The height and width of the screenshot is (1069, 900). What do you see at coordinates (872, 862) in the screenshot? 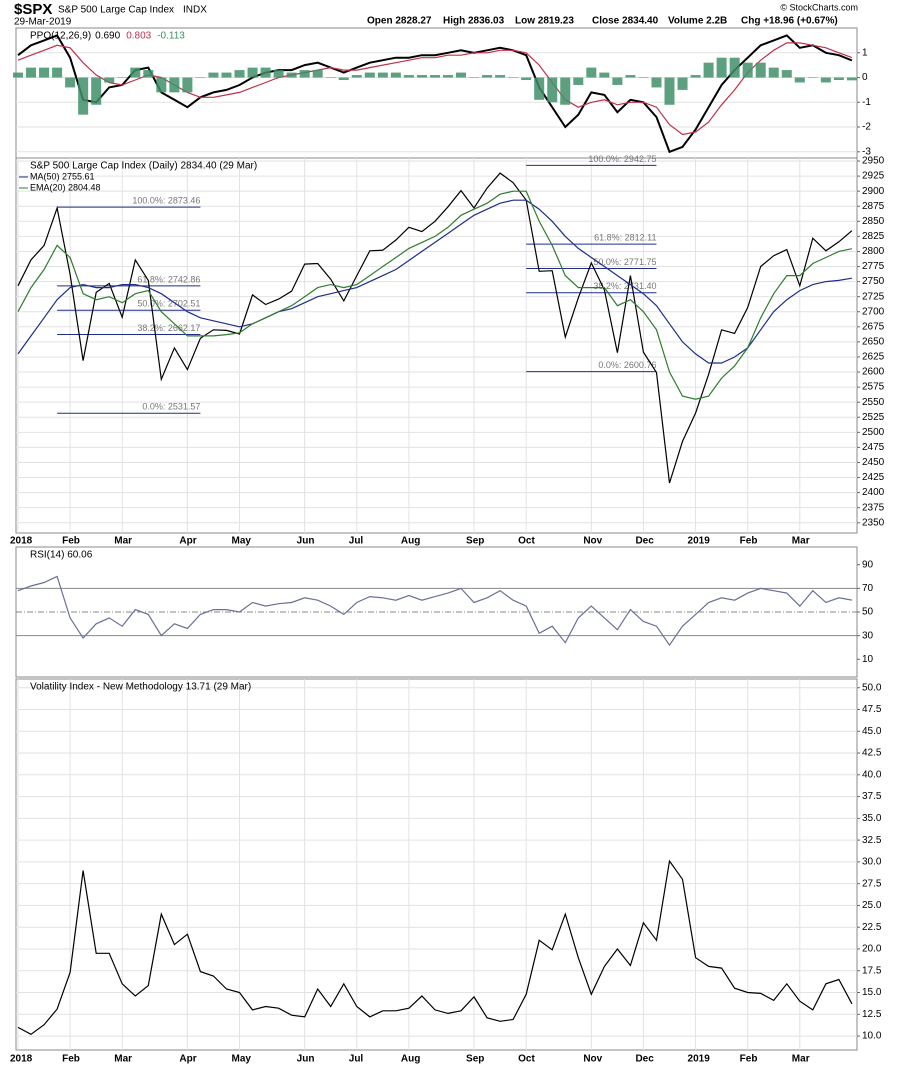
I see `y-tick-label: 30.0` at bounding box center [872, 862].